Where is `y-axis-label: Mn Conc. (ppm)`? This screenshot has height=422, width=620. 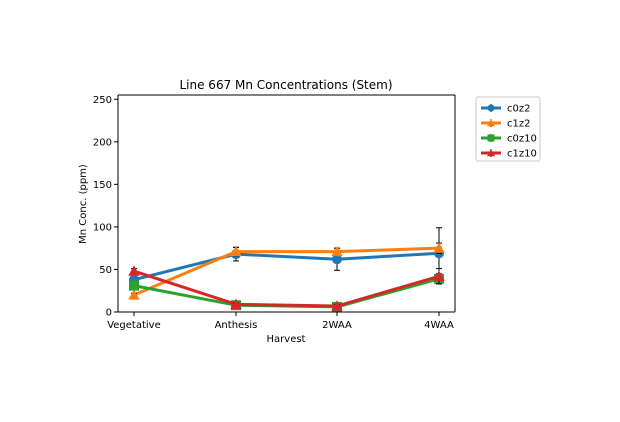
y-axis-label: Mn Conc. (ppm) is located at coordinates (83, 204).